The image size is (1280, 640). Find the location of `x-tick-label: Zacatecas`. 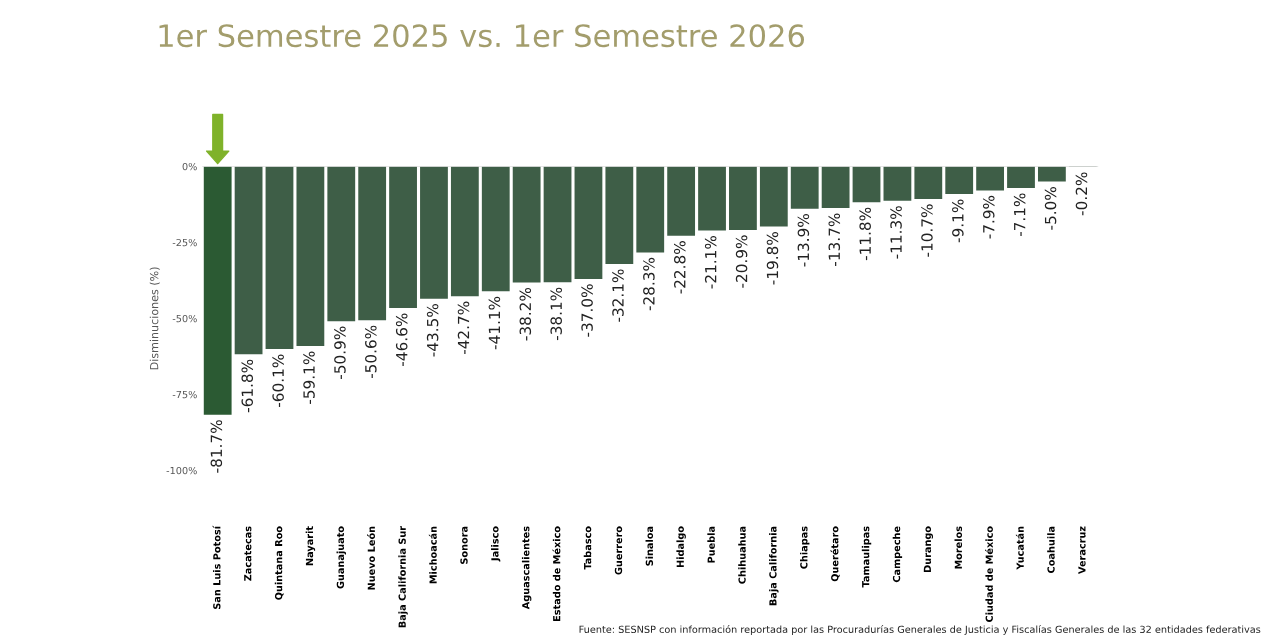

x-tick-label: Zacatecas is located at coordinates (248, 553).